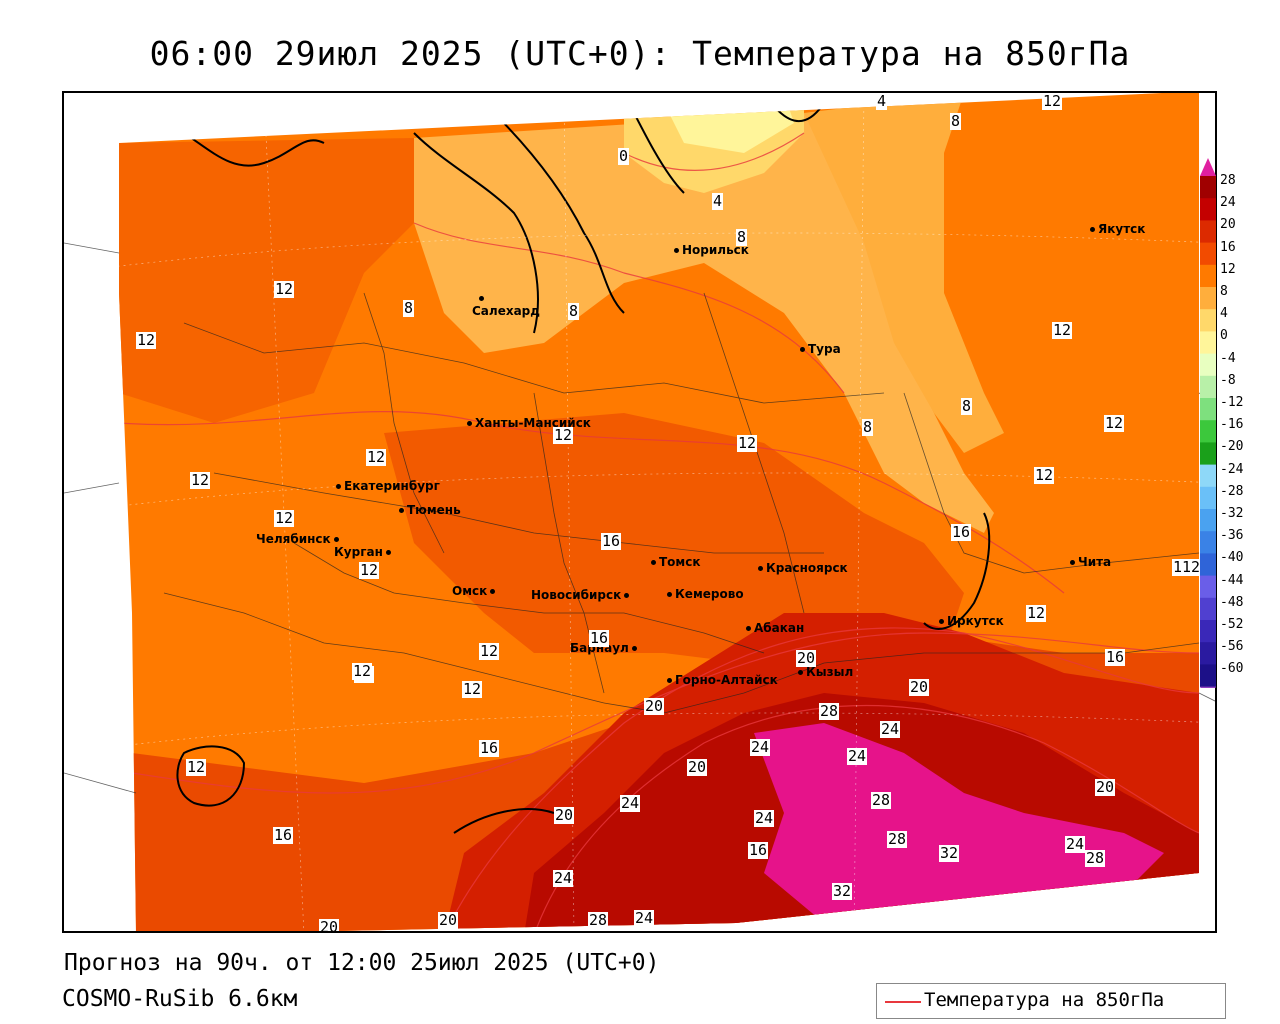 The width and height of the screenshot is (1280, 1024). I want to click on city-novosibirsk: Новосибирск, so click(581, 595).